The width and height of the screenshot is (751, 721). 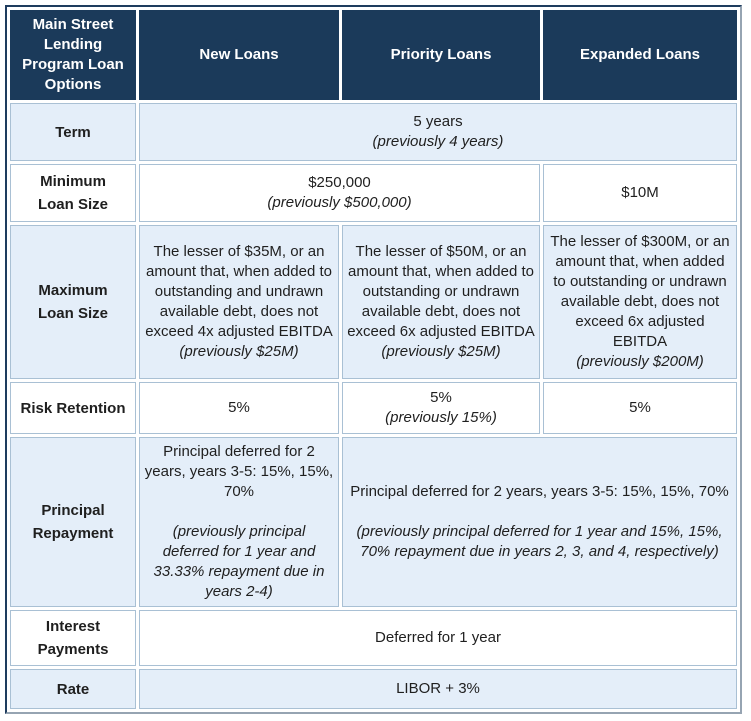 What do you see at coordinates (441, 55) in the screenshot?
I see `header-priority-loans: Priority Loans` at bounding box center [441, 55].